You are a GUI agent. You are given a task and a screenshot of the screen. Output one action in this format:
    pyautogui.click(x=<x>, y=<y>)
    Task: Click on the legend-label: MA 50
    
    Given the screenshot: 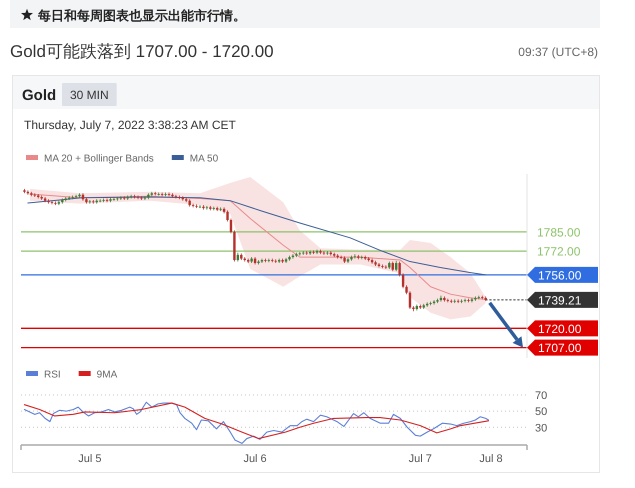 What is the action you would take?
    pyautogui.click(x=204, y=159)
    